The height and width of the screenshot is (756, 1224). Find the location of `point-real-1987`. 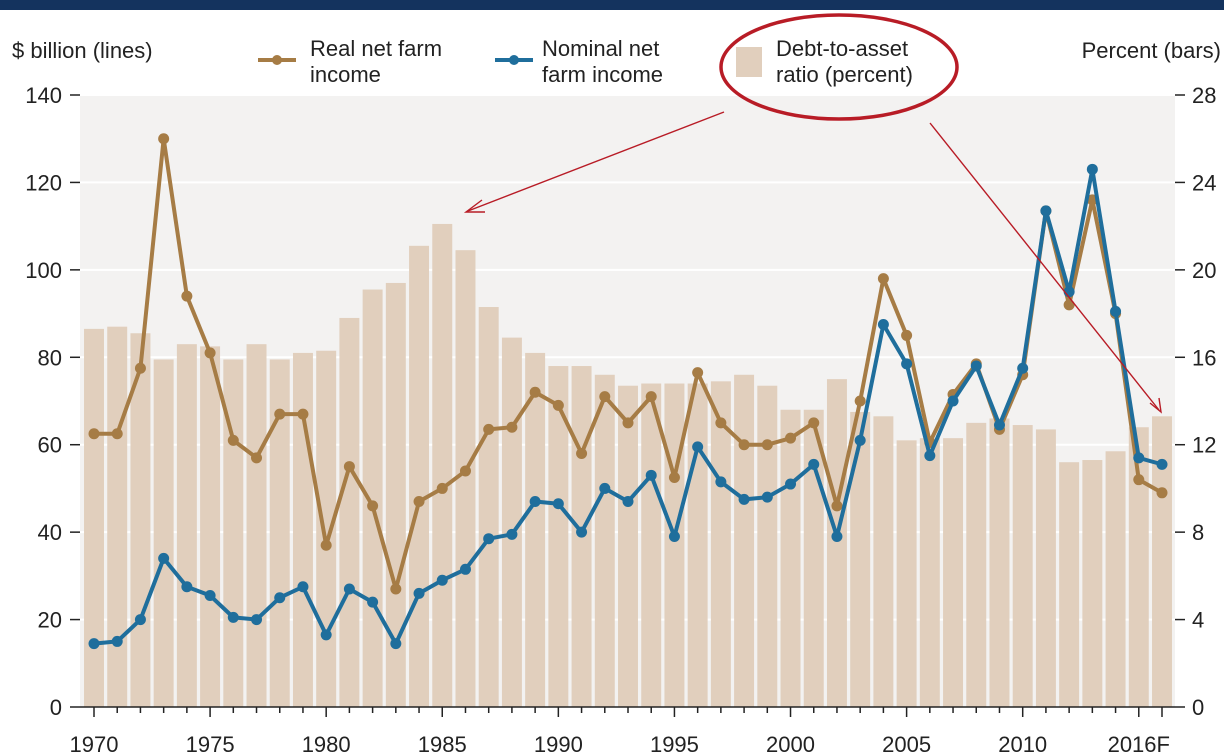

point-real-1987 is located at coordinates (489, 429).